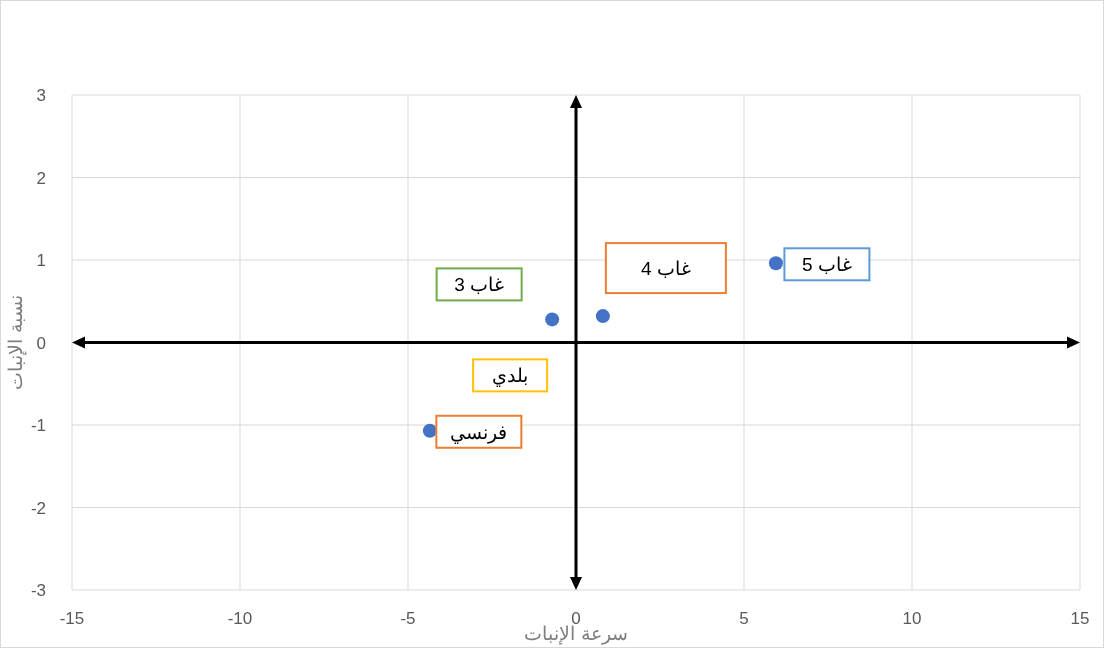 The width and height of the screenshot is (1104, 648). What do you see at coordinates (41, 178) in the screenshot?
I see `y-tick-label: 2` at bounding box center [41, 178].